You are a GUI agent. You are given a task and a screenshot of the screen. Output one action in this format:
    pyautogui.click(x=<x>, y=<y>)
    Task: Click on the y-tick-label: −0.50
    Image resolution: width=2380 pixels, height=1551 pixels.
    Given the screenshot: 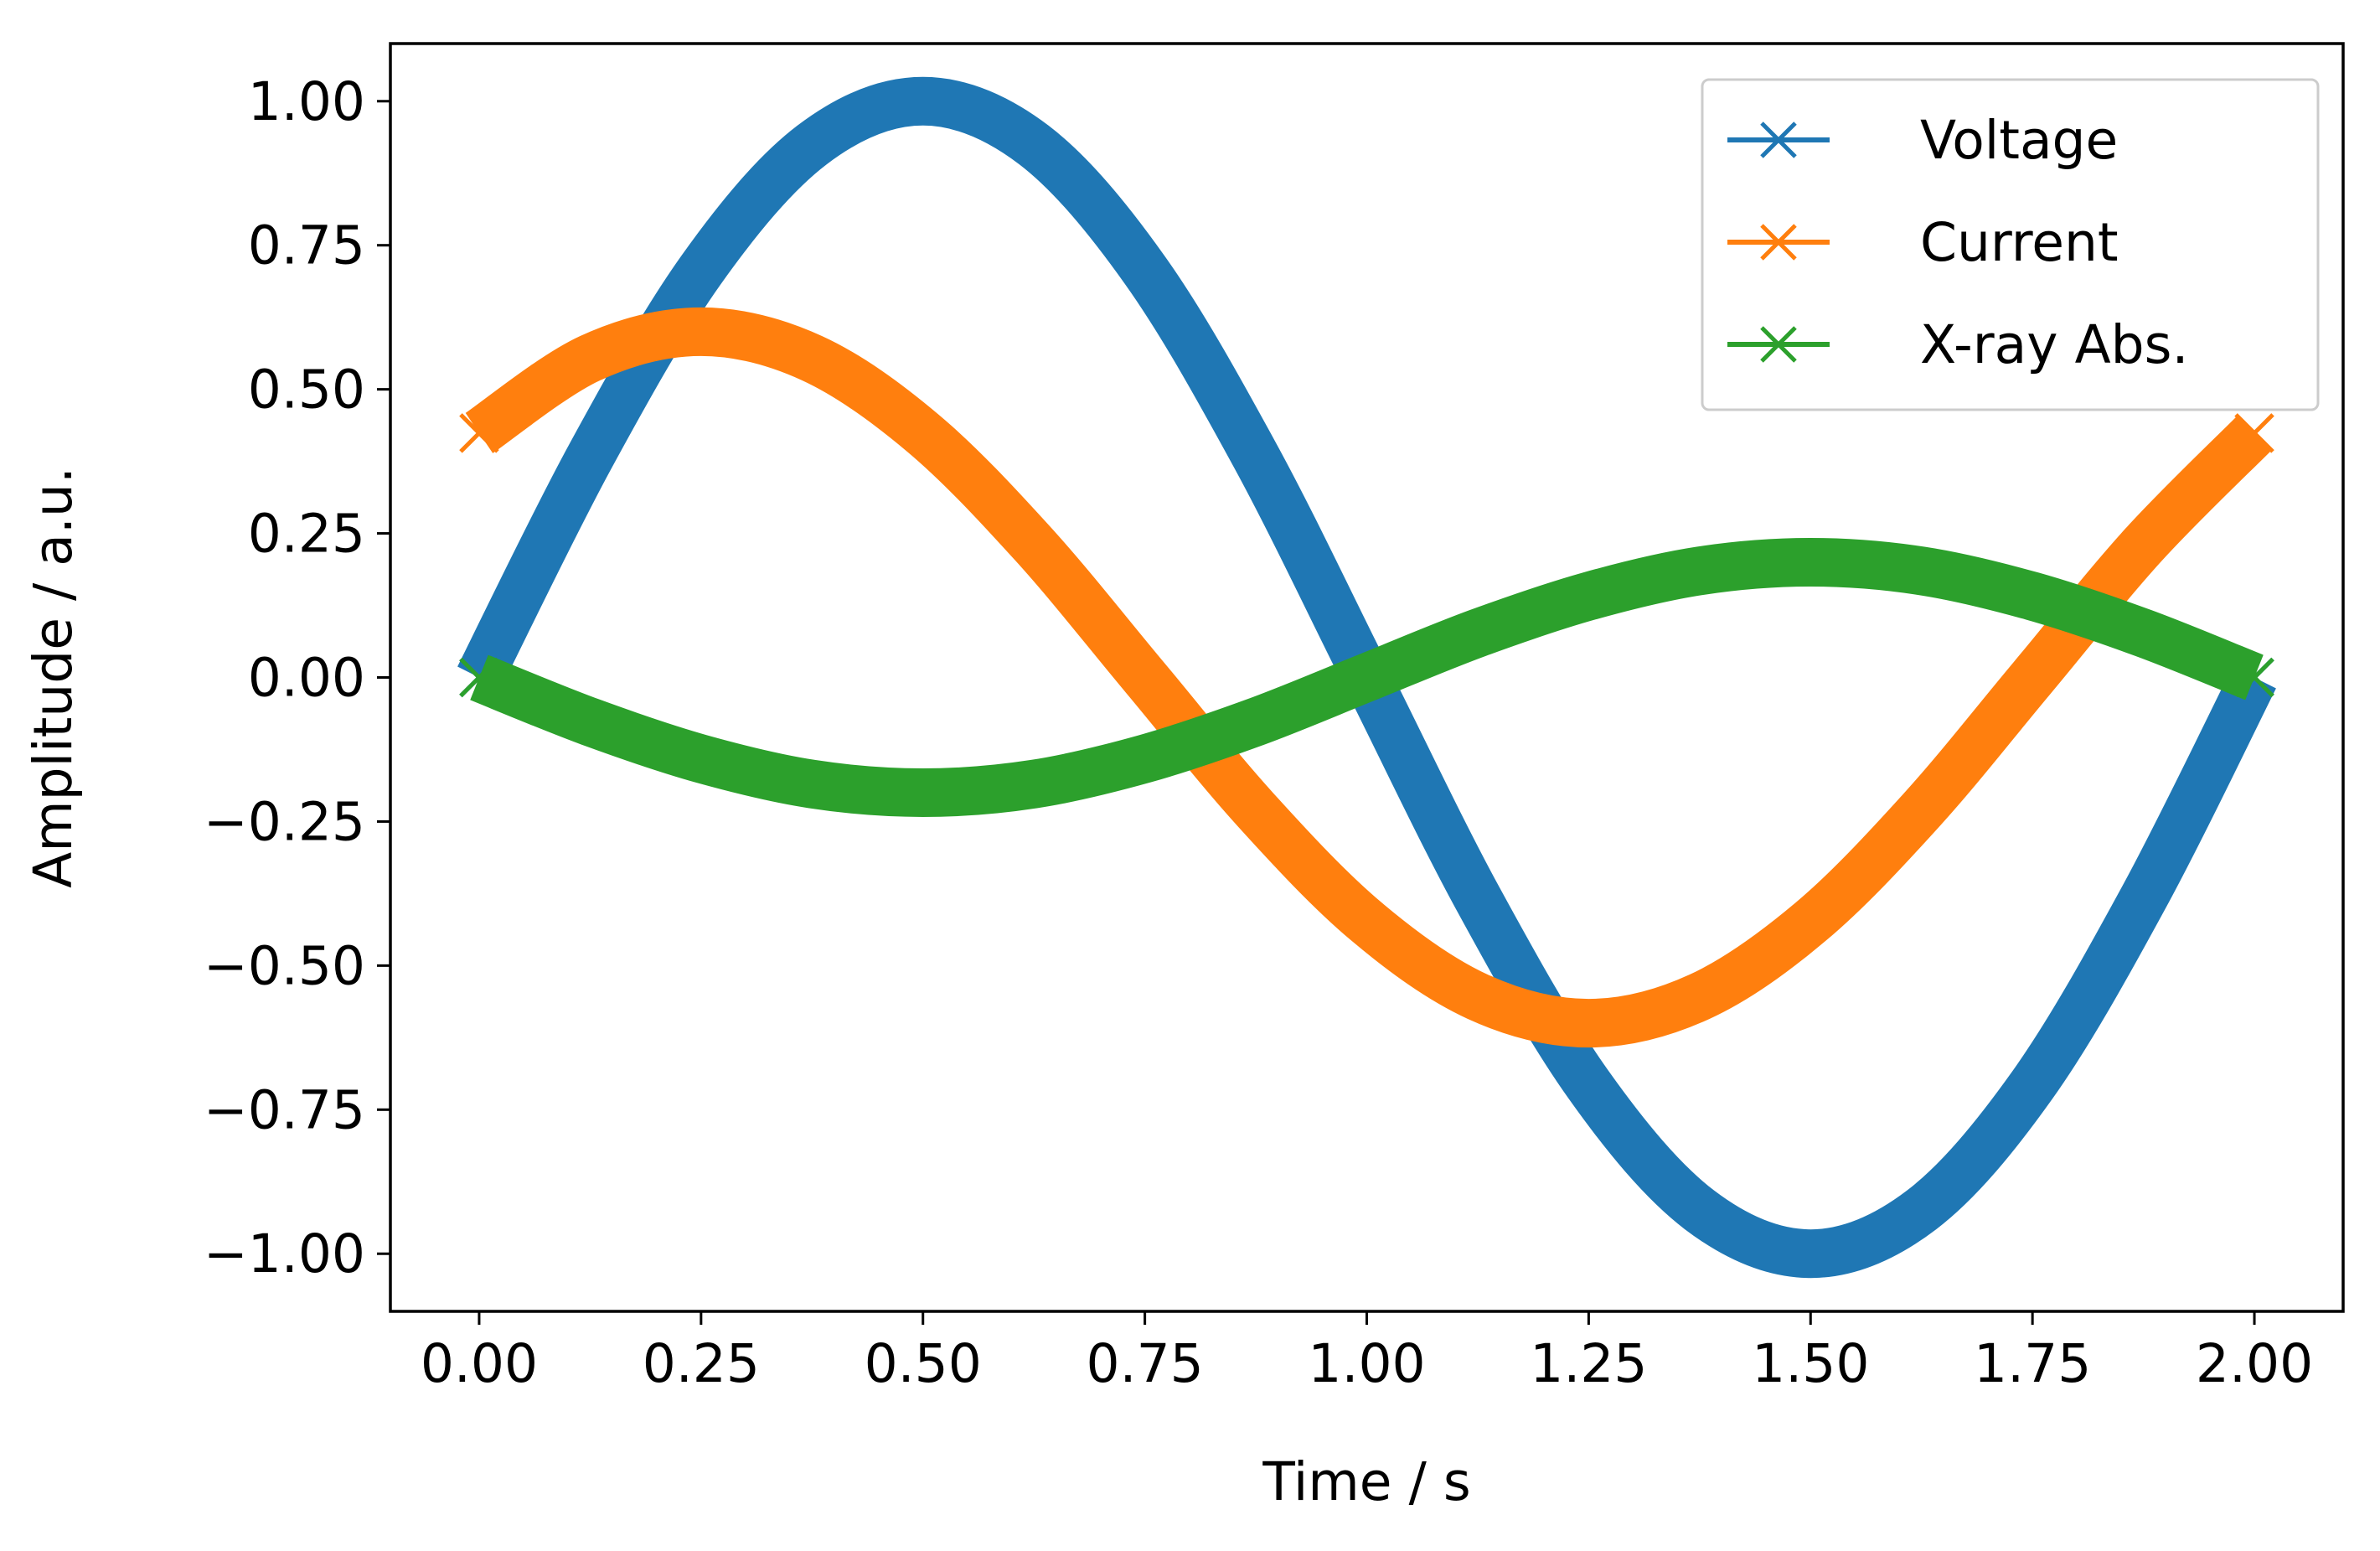 What is the action you would take?
    pyautogui.click(x=284, y=966)
    